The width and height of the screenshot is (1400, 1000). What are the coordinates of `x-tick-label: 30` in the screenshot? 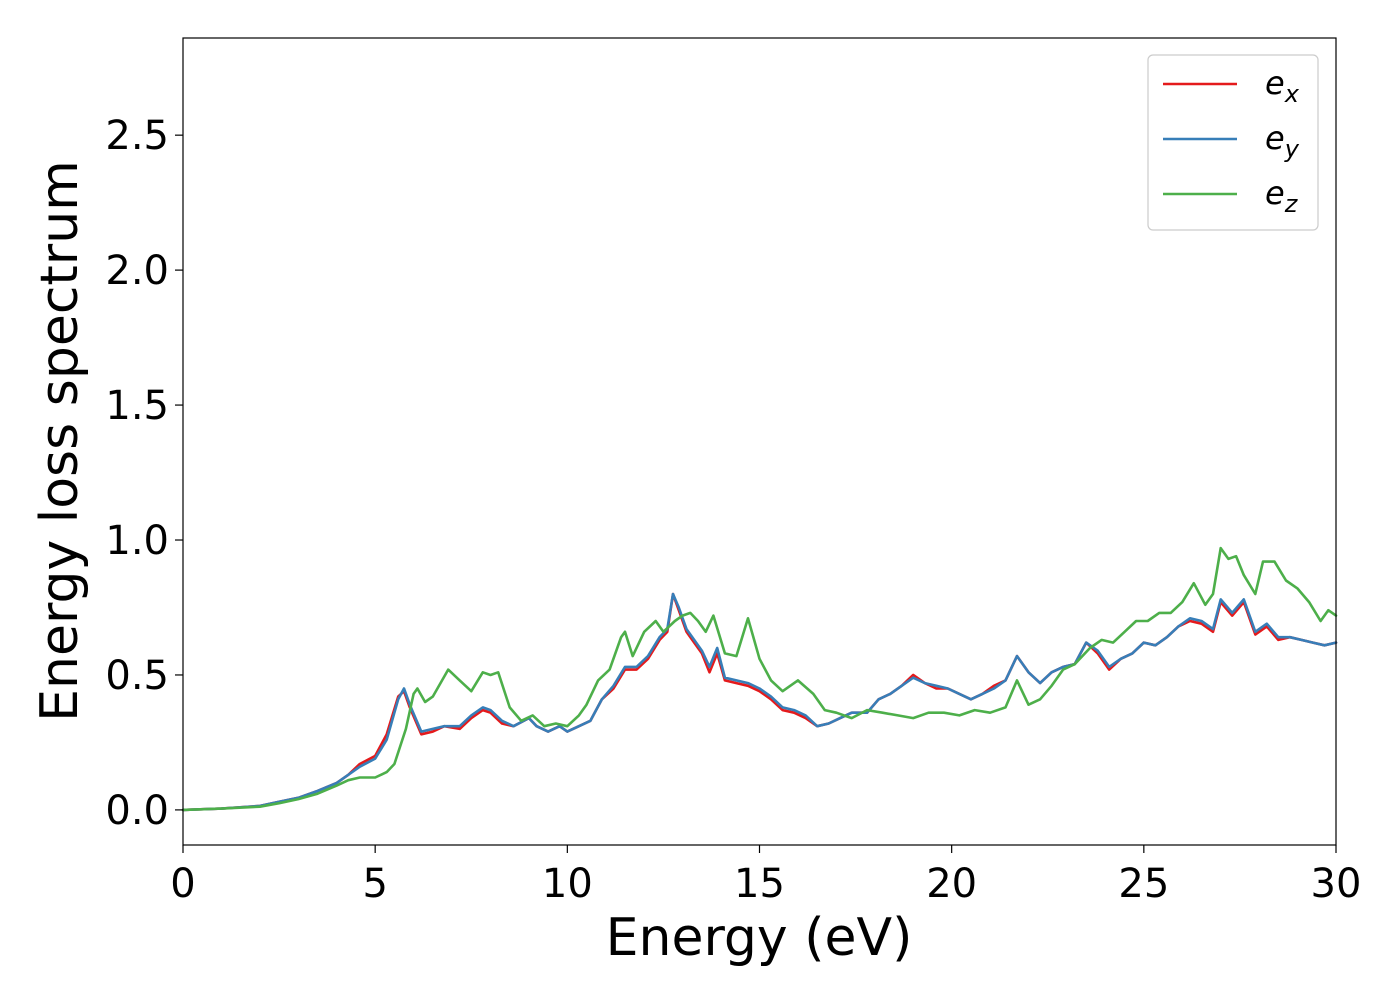 It's located at (1336, 884).